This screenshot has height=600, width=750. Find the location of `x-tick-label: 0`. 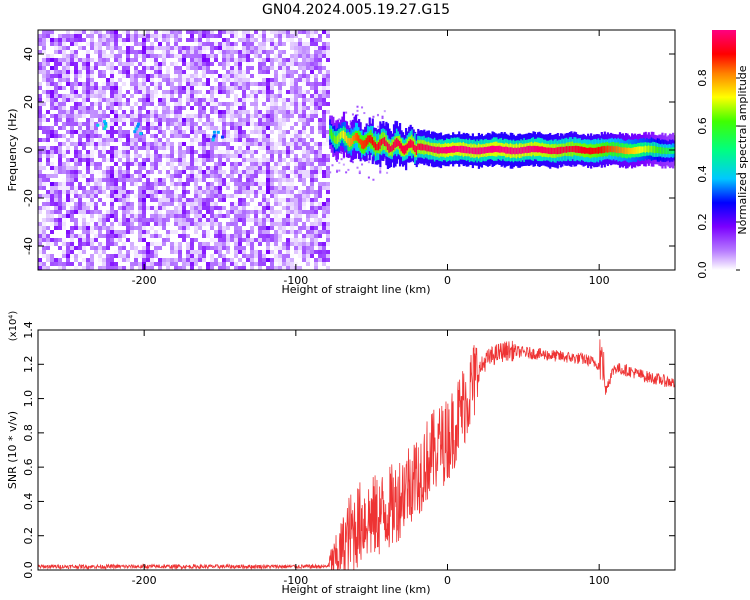

x-tick-label: 0 is located at coordinates (447, 580).